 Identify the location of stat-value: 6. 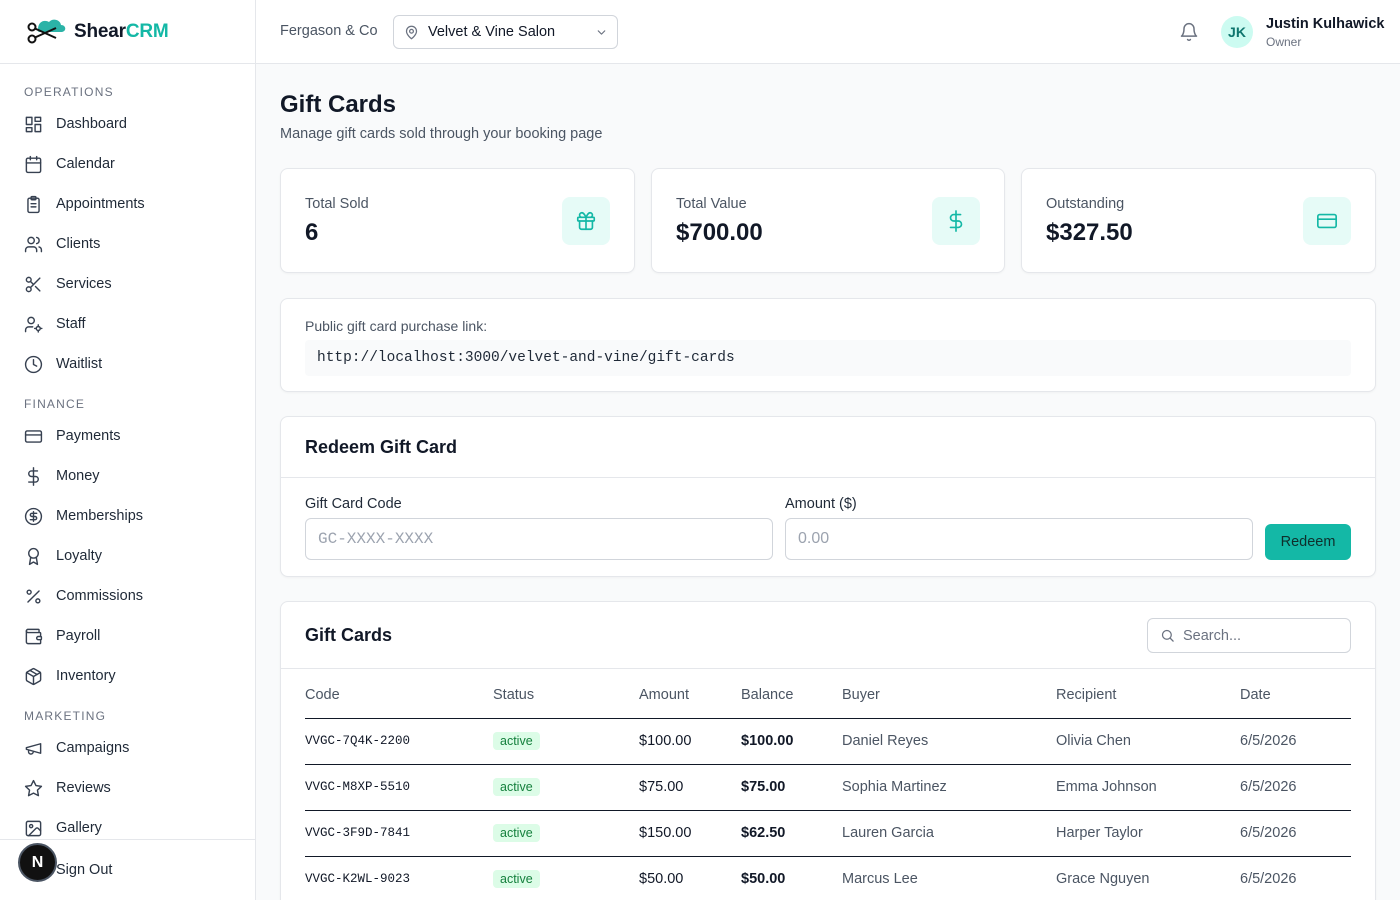
(312, 232).